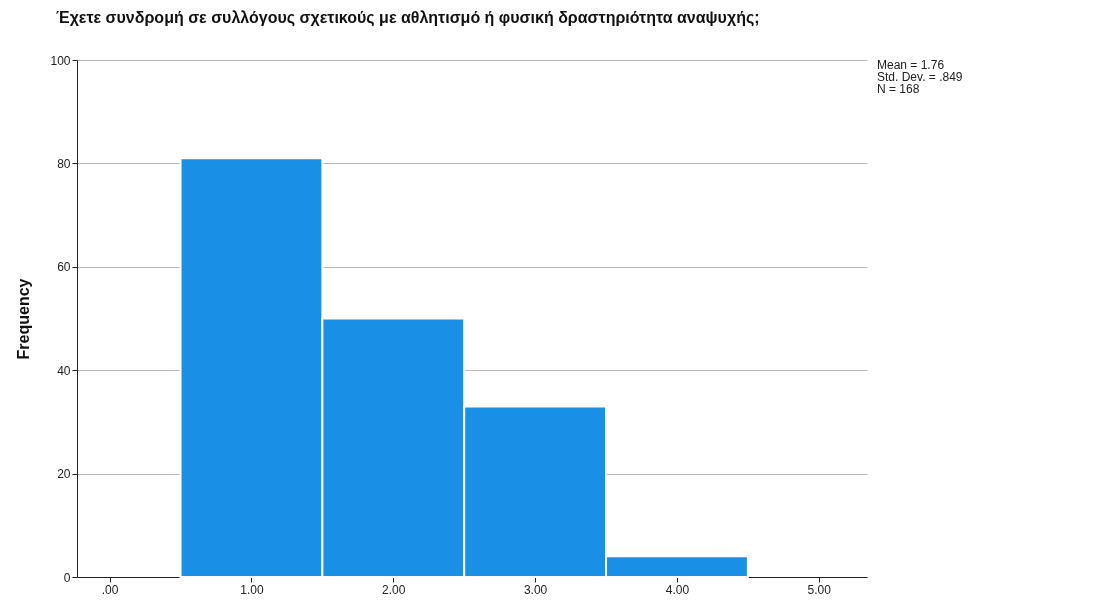  I want to click on y-tick-label: 20, so click(64, 474).